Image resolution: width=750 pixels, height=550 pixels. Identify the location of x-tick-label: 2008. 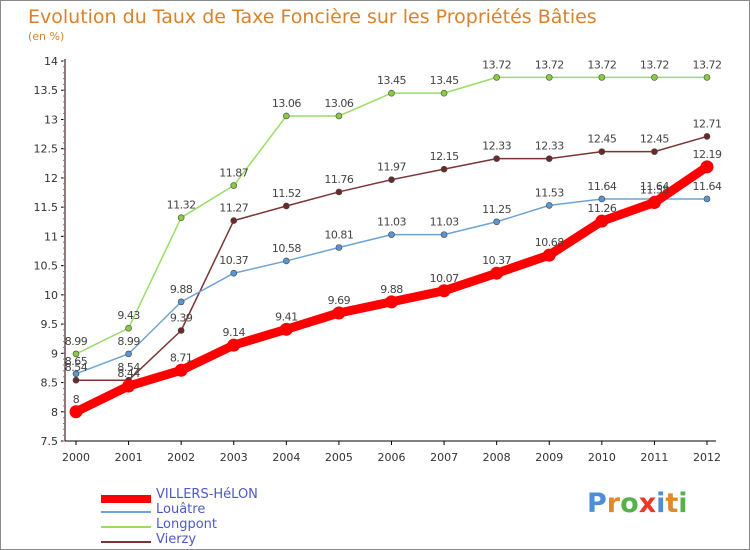
(497, 457).